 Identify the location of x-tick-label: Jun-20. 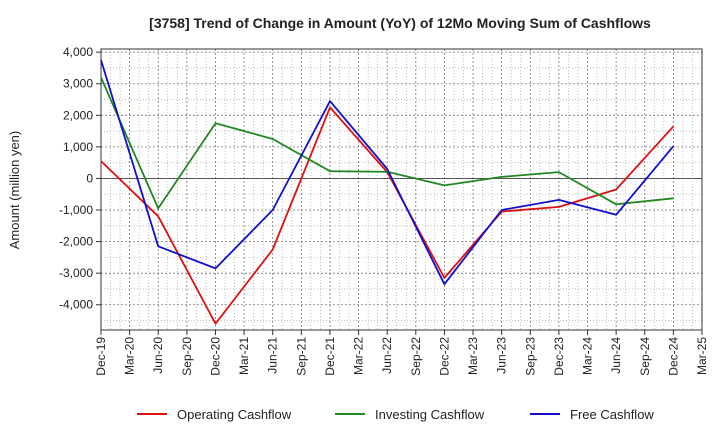
(158, 355).